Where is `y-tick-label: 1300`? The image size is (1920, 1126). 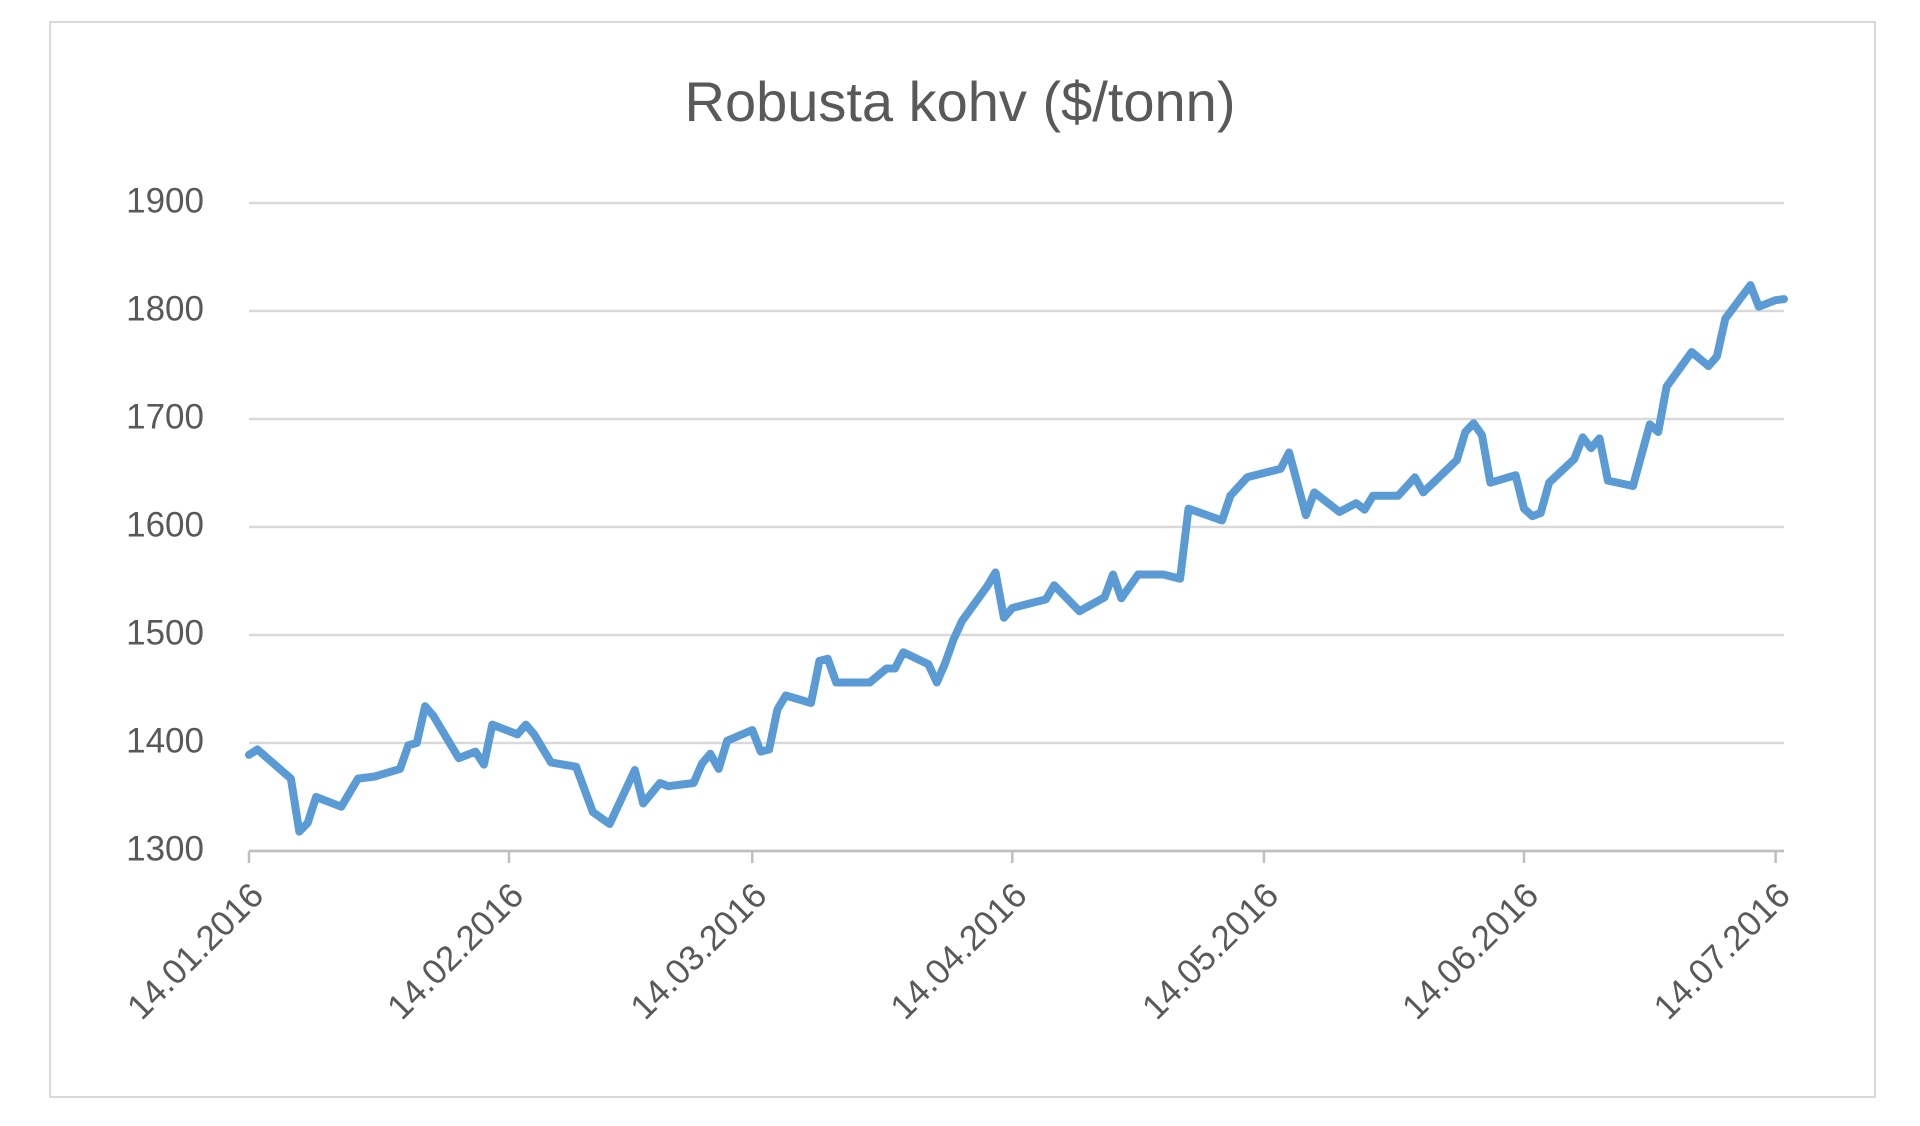 y-tick-label: 1300 is located at coordinates (165, 848).